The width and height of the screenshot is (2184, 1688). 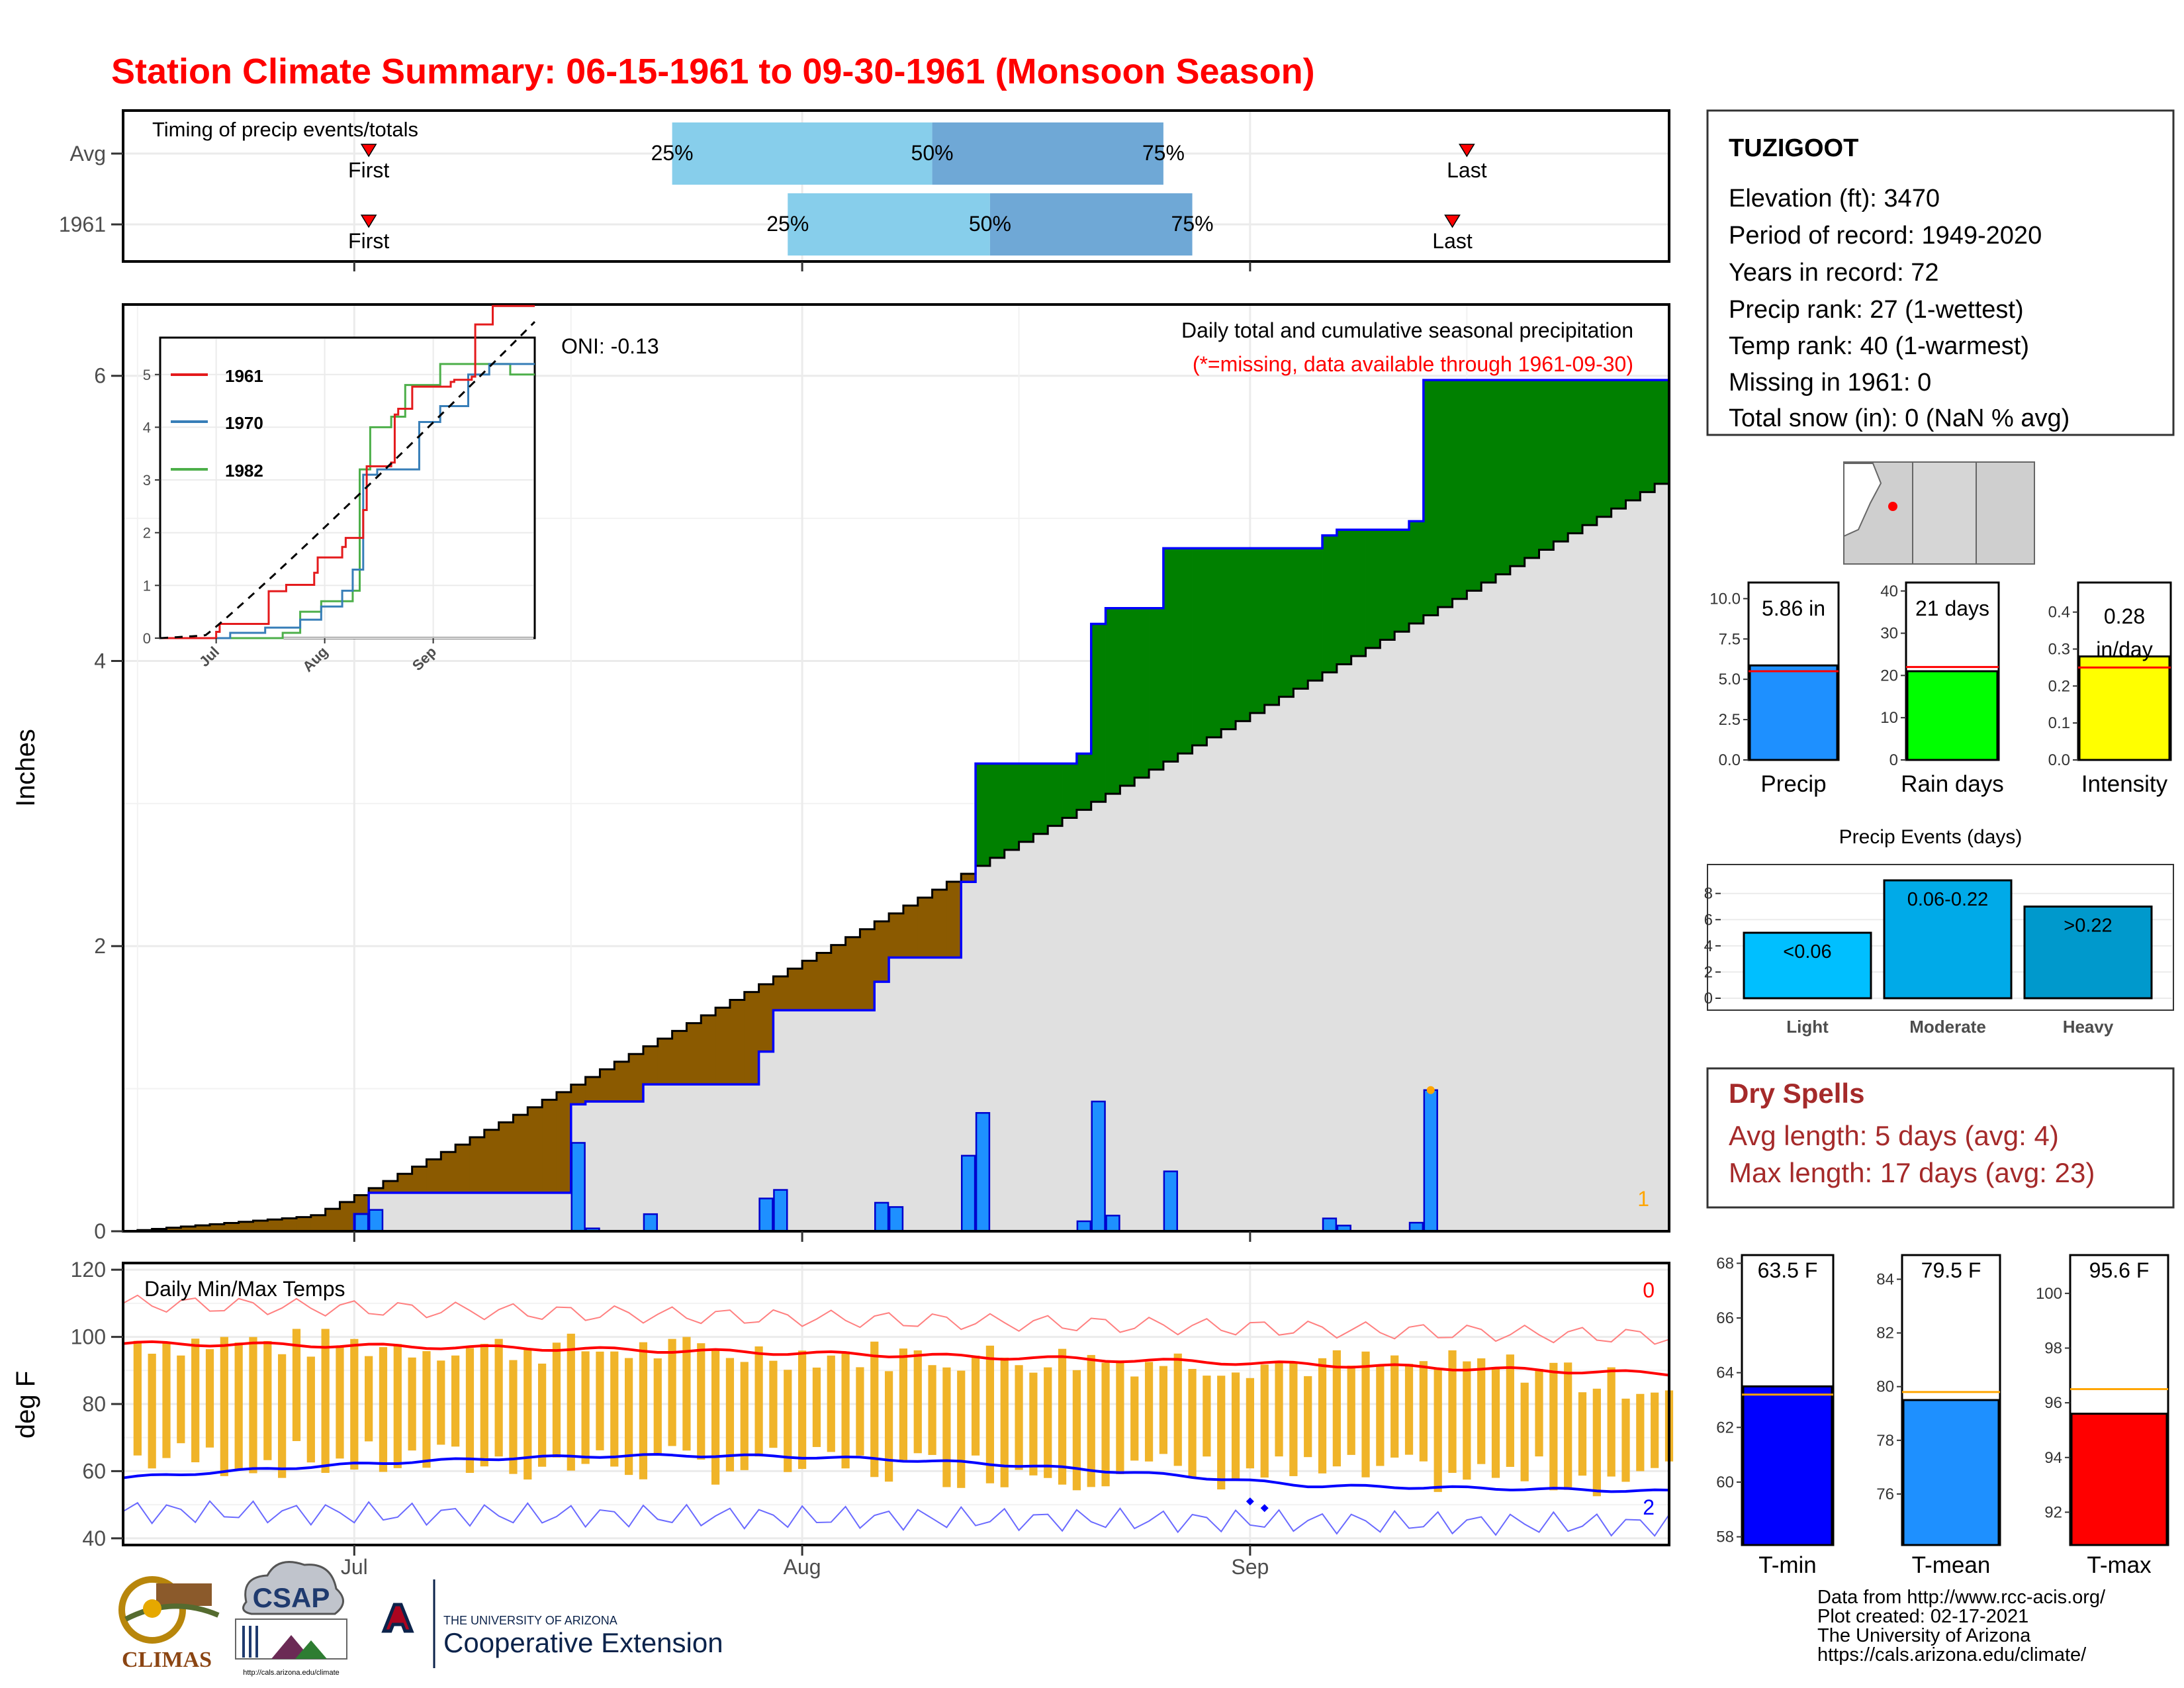 I want to click on temp-summary-ytick-label: 92, so click(x=2053, y=1512).